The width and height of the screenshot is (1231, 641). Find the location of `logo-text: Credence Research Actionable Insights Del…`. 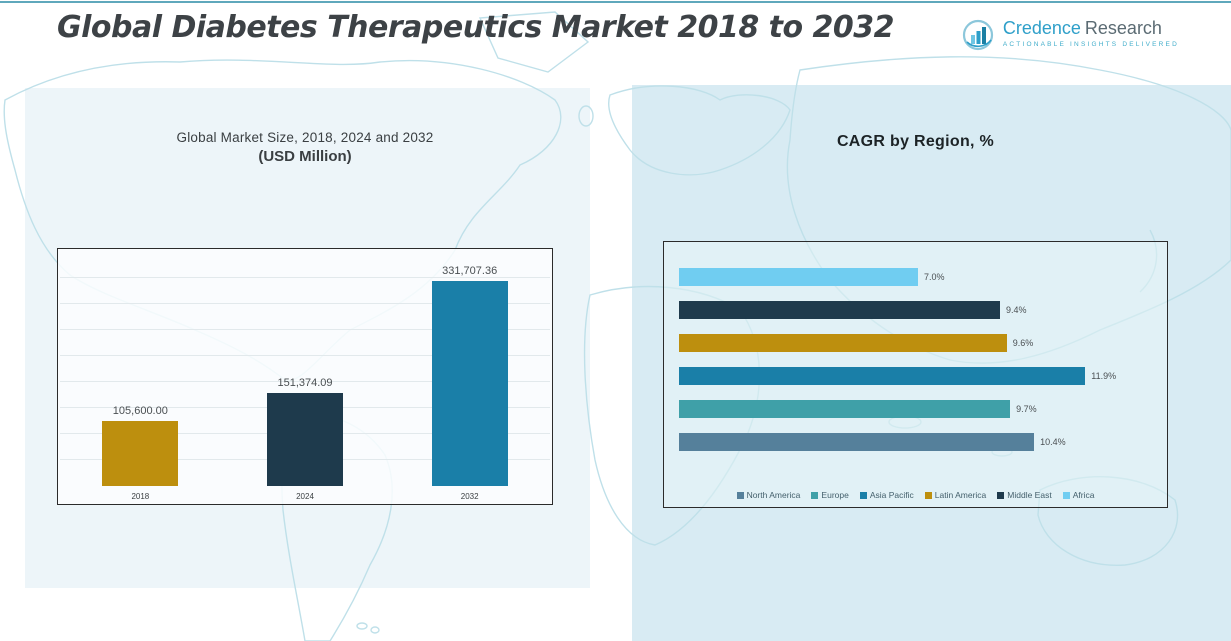

logo-text: Credence Research Actionable Insights Del… is located at coordinates (1091, 33).